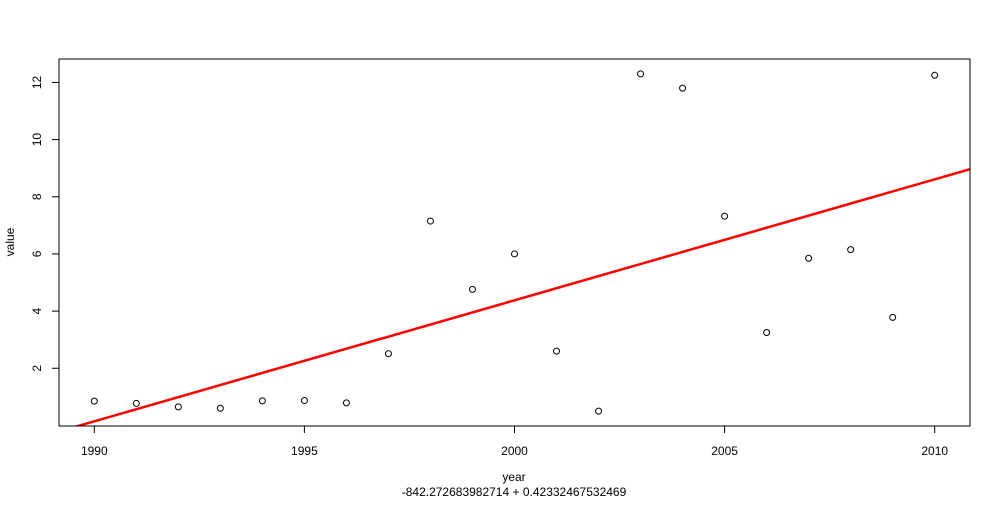 The height and width of the screenshot is (505, 1000). I want to click on y-tick-label: 8, so click(37, 196).